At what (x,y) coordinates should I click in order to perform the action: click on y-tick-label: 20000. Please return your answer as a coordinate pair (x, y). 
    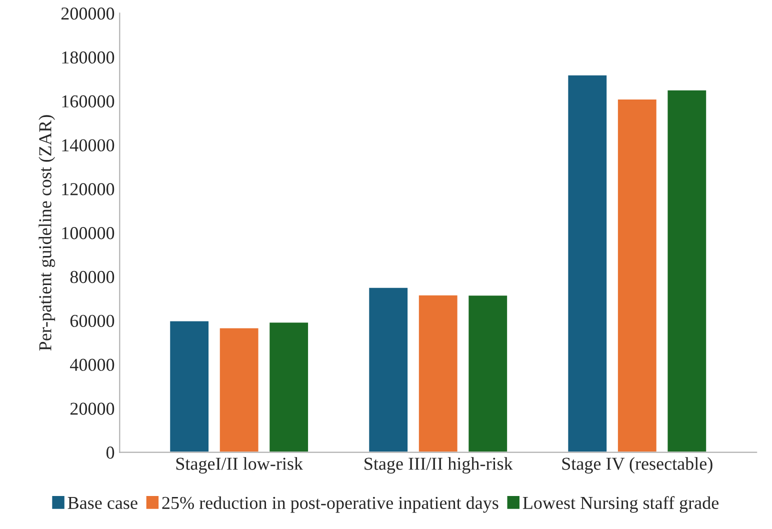
    Looking at the image, I should click on (92, 408).